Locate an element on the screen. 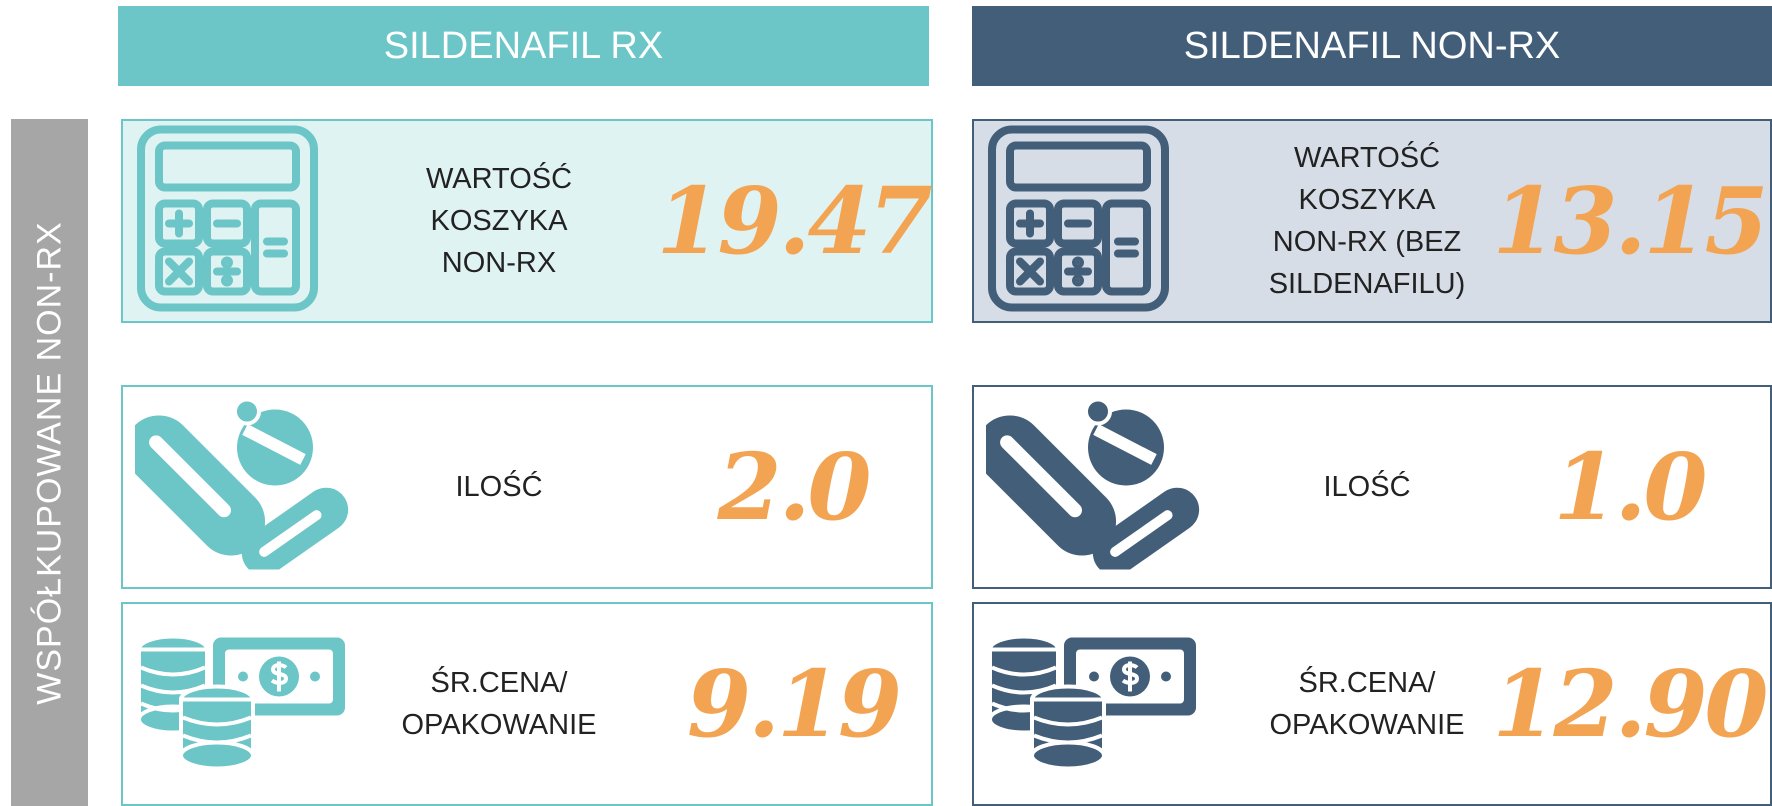 The image size is (1772, 806). metric-card: ILOŚĆ 2.0 is located at coordinates (527, 487).